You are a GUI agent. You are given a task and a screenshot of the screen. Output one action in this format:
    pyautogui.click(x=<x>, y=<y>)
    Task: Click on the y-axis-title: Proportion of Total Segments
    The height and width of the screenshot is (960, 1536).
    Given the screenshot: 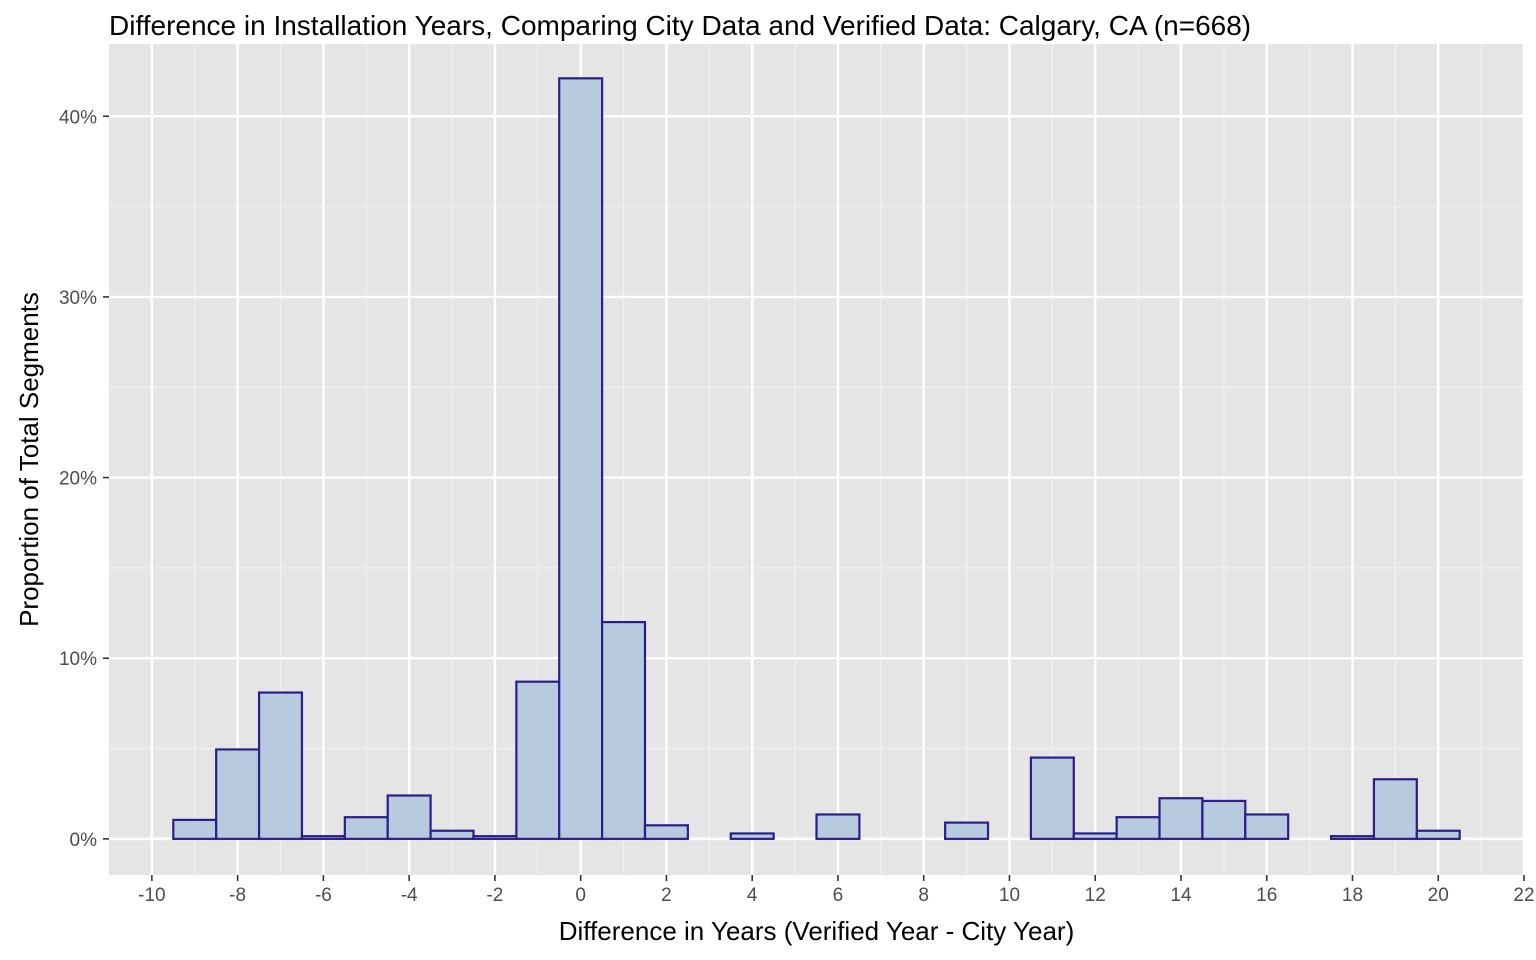 What is the action you would take?
    pyautogui.click(x=29, y=459)
    